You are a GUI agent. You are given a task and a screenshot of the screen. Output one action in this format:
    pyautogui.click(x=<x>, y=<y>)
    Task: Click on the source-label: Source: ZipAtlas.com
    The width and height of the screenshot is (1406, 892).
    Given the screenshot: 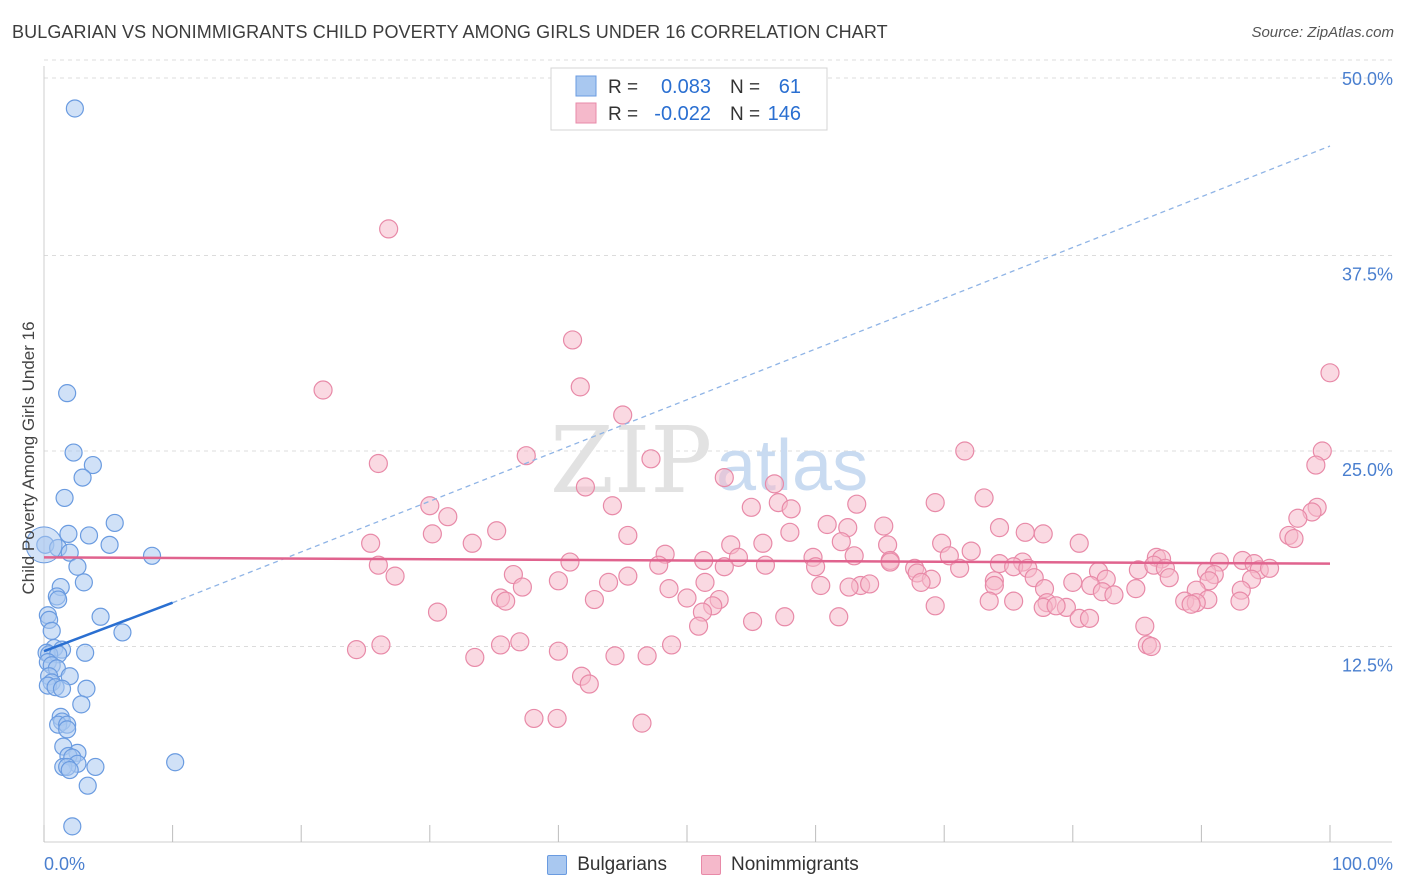 What is the action you would take?
    pyautogui.click(x=1322, y=32)
    